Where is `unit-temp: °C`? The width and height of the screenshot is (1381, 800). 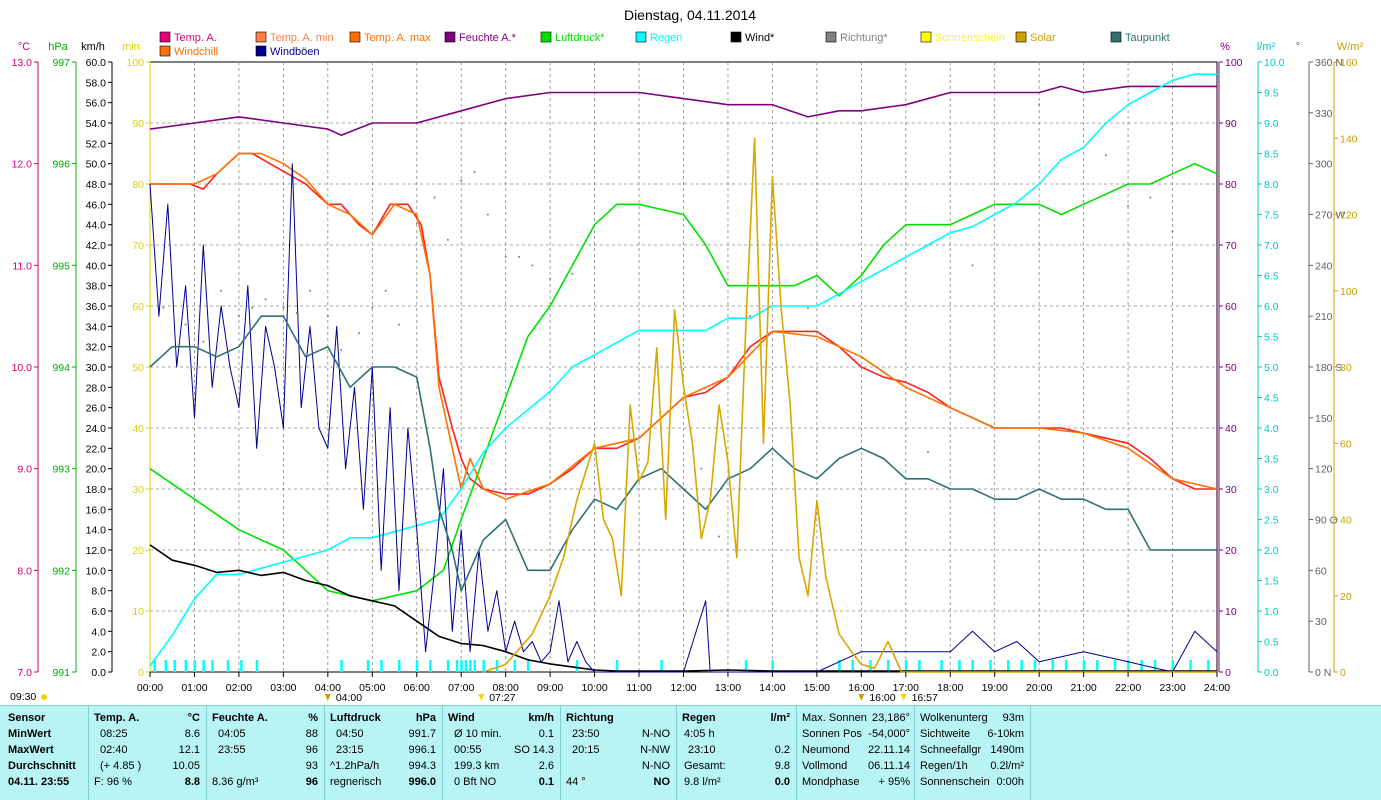
unit-temp: °C is located at coordinates (193, 718).